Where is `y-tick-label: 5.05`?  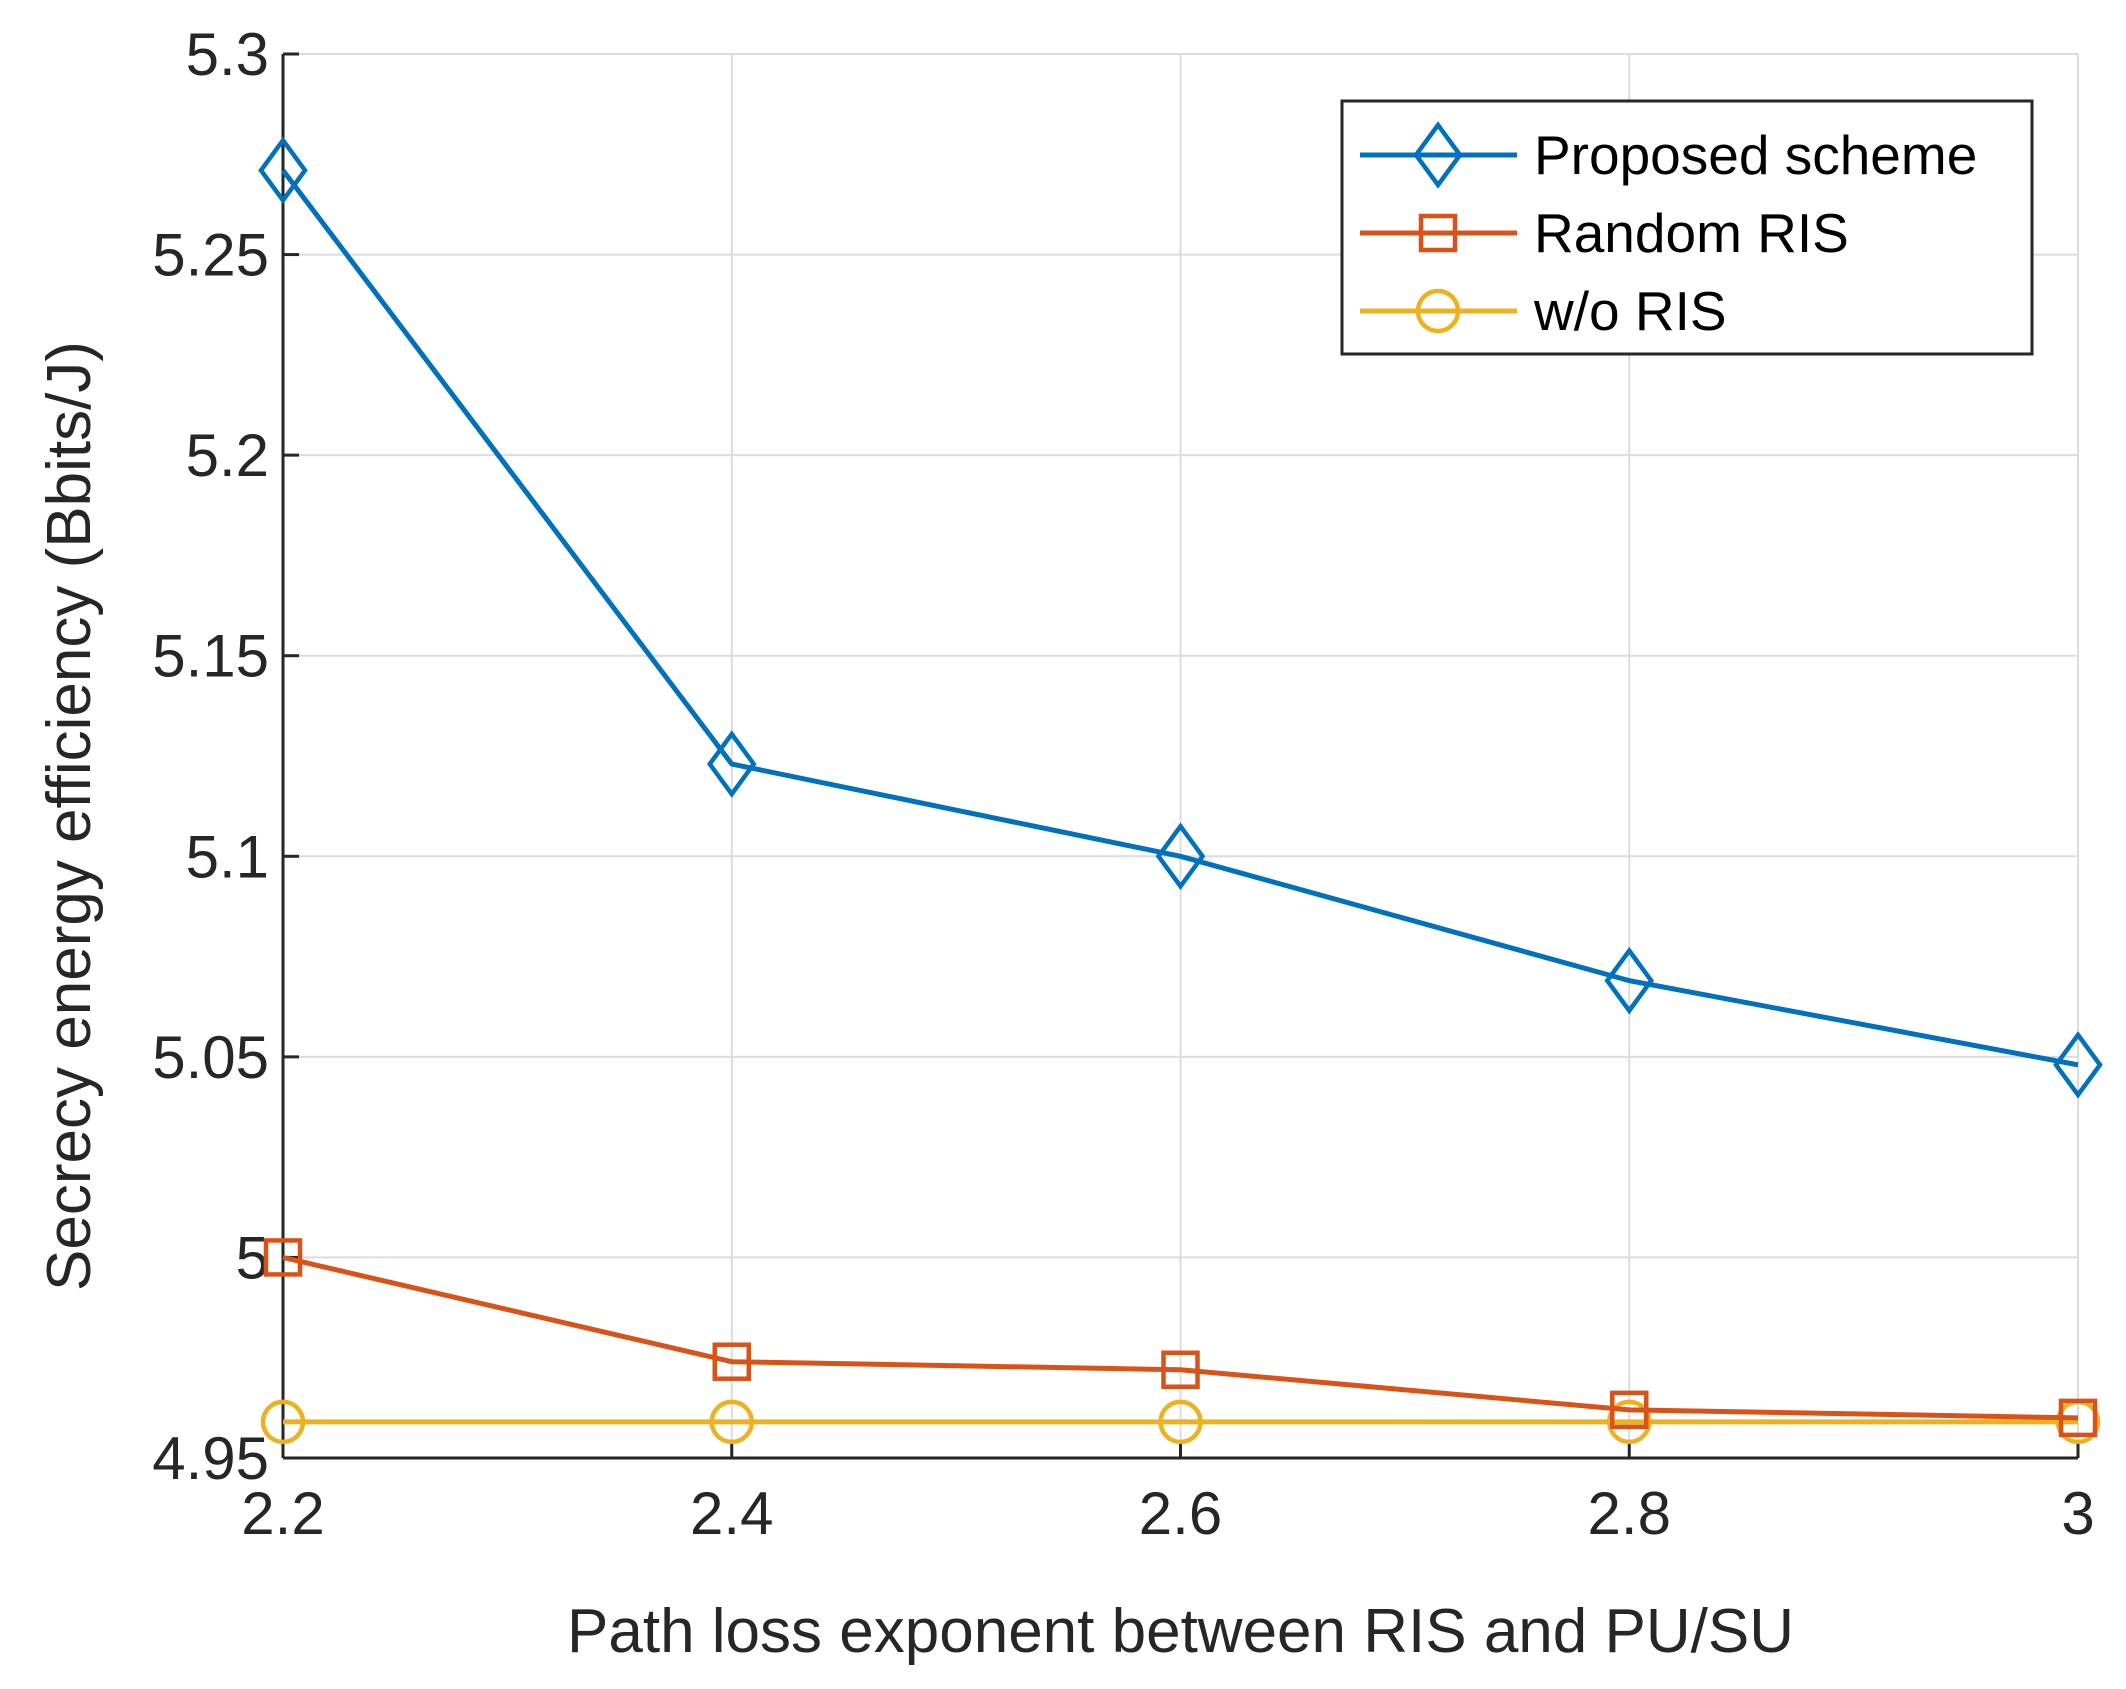 y-tick-label: 5.05 is located at coordinates (210, 1057).